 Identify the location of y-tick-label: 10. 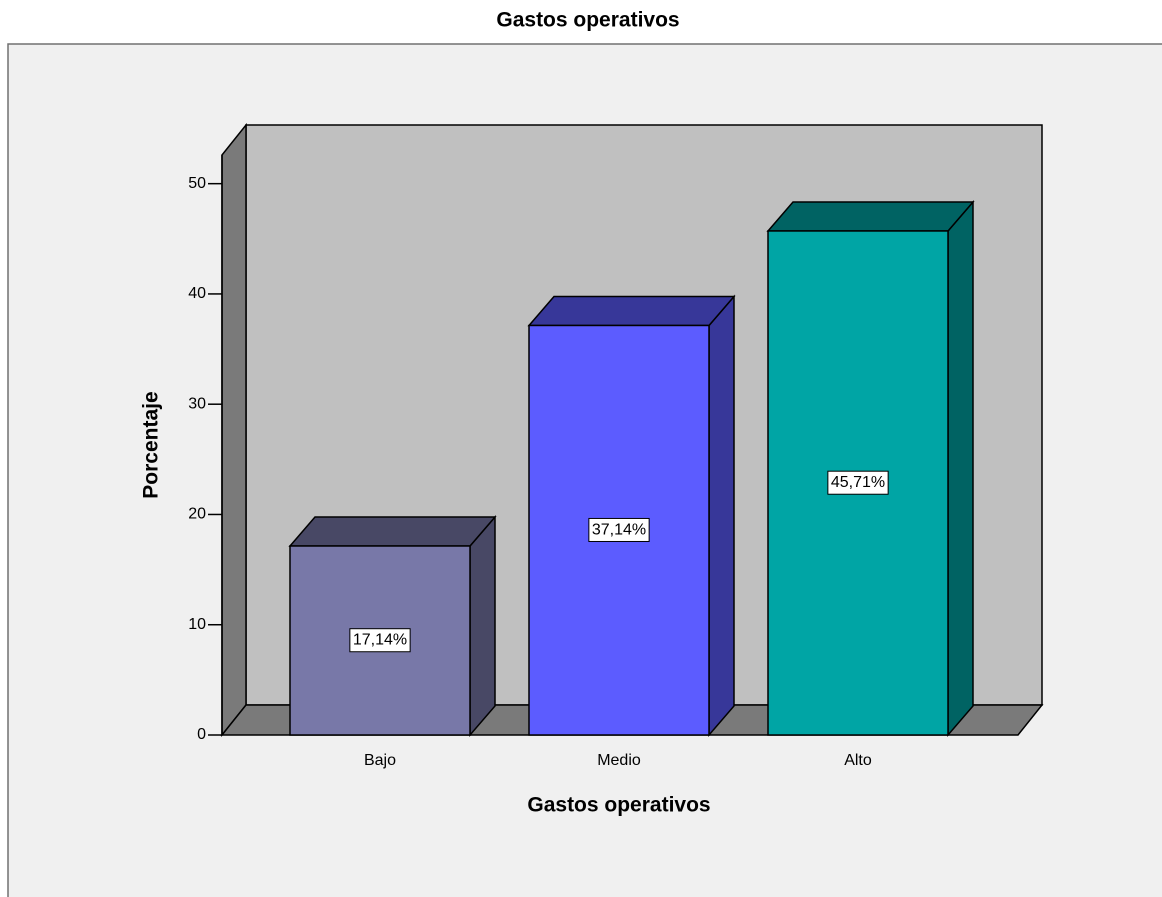
(197, 624).